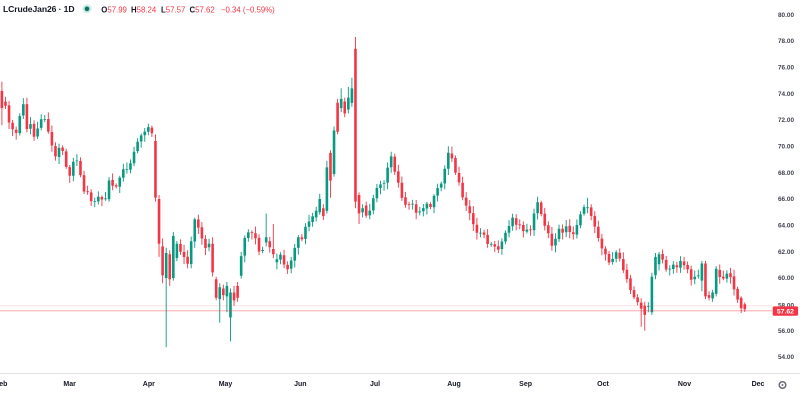 This screenshot has width=800, height=419. I want to click on svg-text: 72.00, so click(786, 120).